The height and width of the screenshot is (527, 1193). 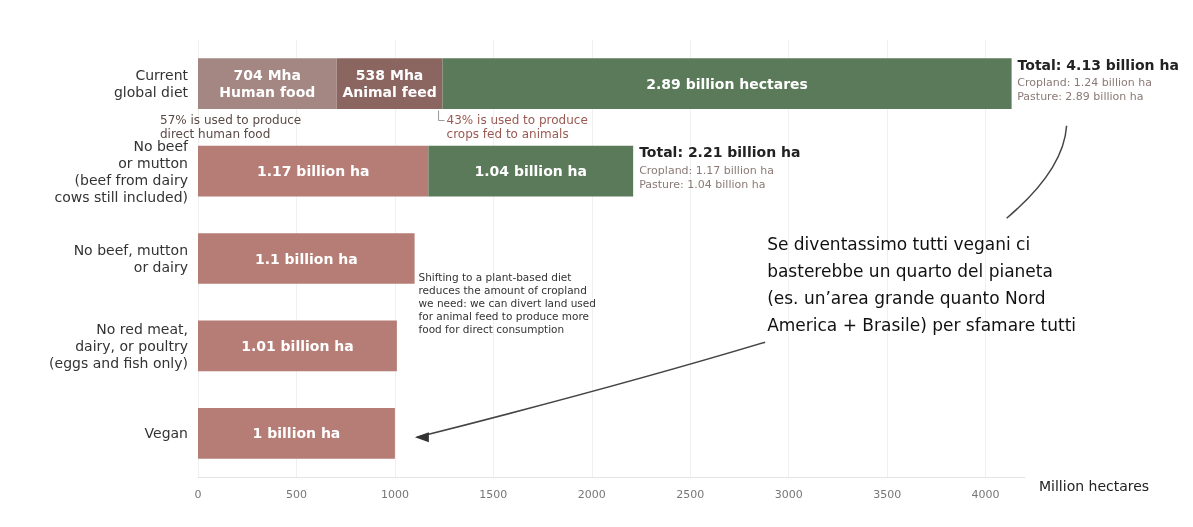 What do you see at coordinates (267, 84) in the screenshot?
I see `data-label: 704 Mha Human food` at bounding box center [267, 84].